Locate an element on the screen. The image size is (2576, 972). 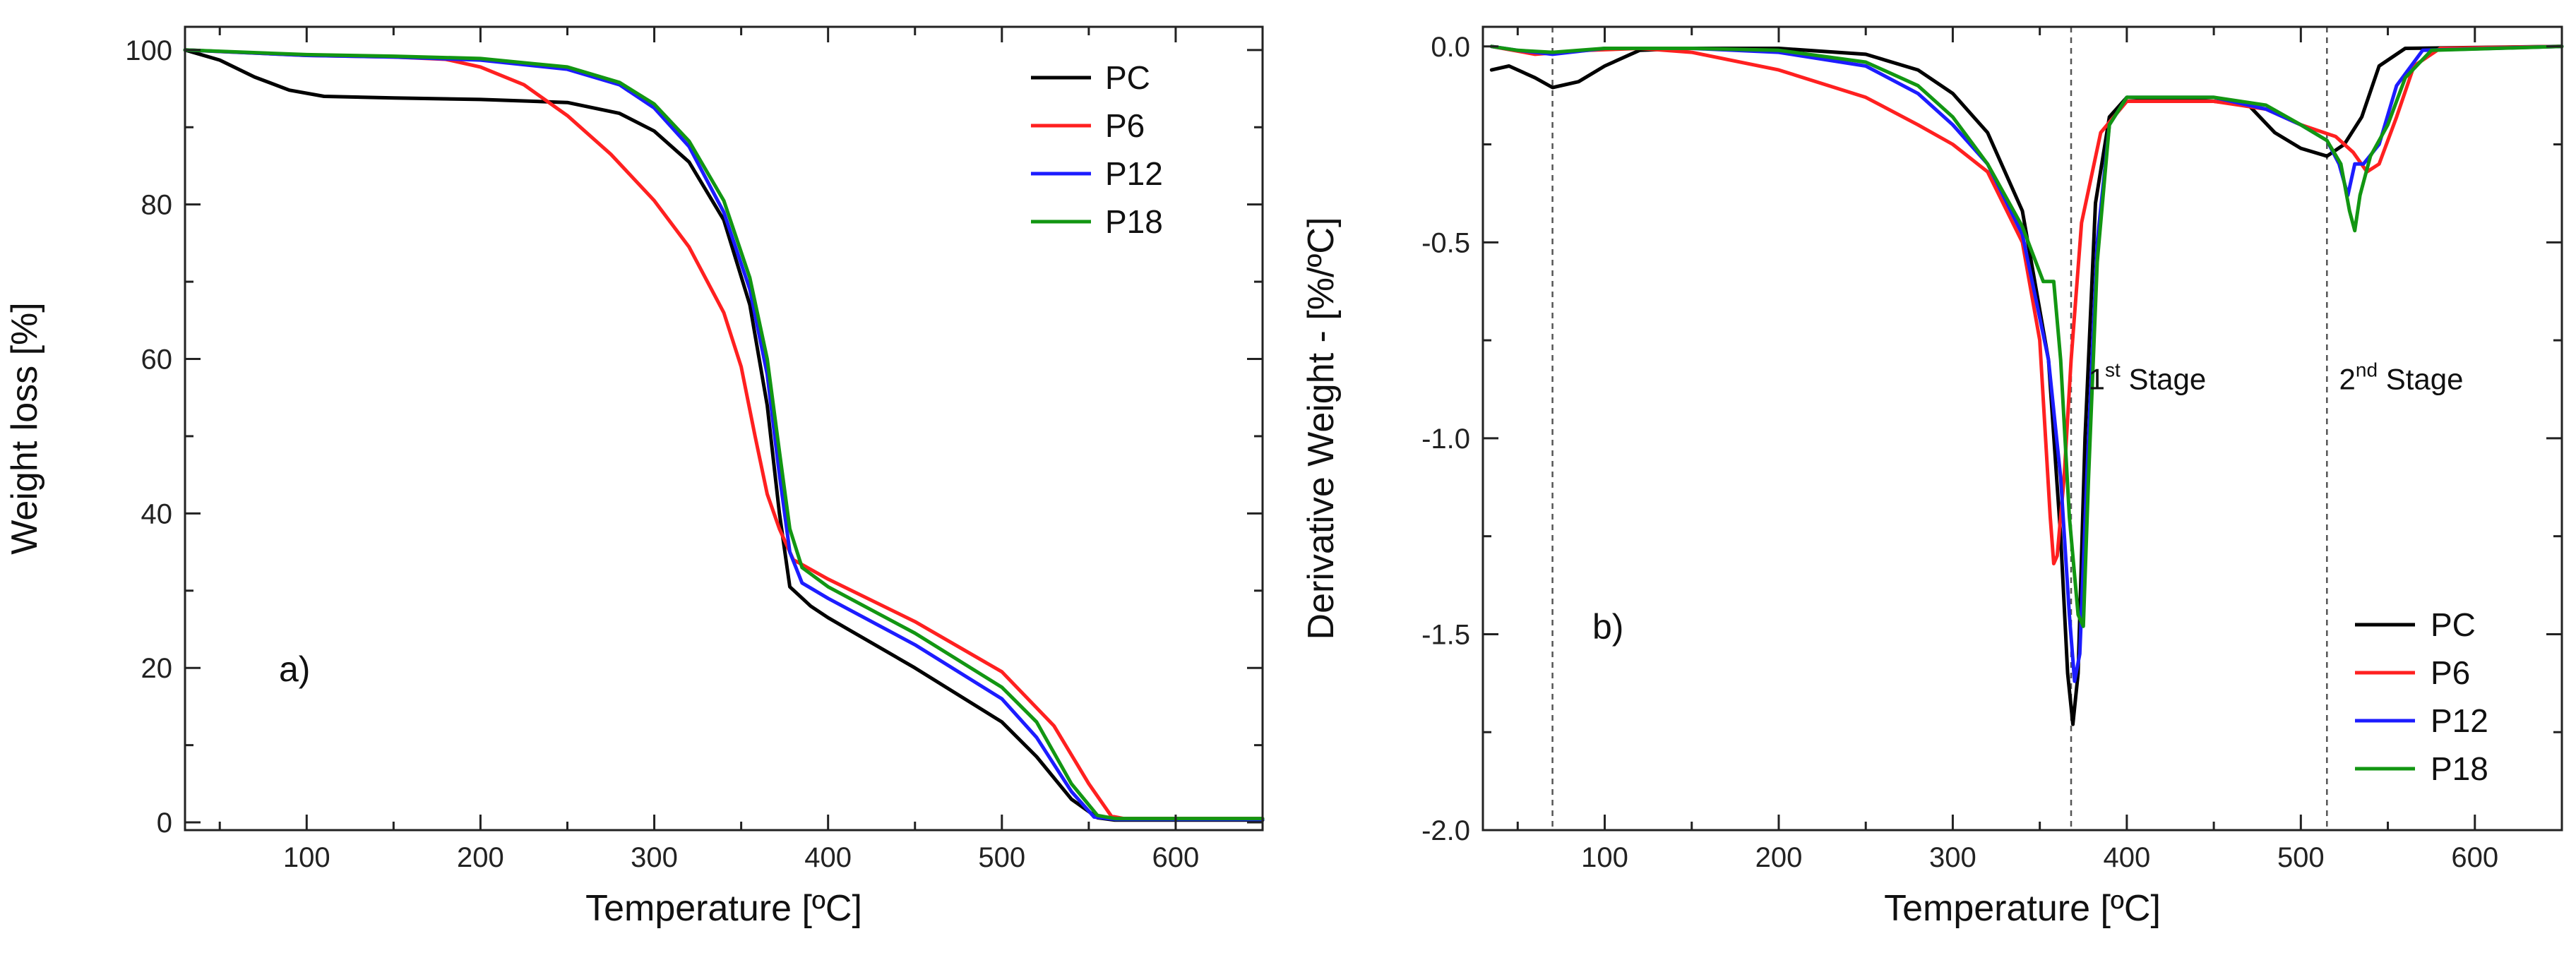
panel-b-y-tick-label: 0.0 is located at coordinates (1450, 48).